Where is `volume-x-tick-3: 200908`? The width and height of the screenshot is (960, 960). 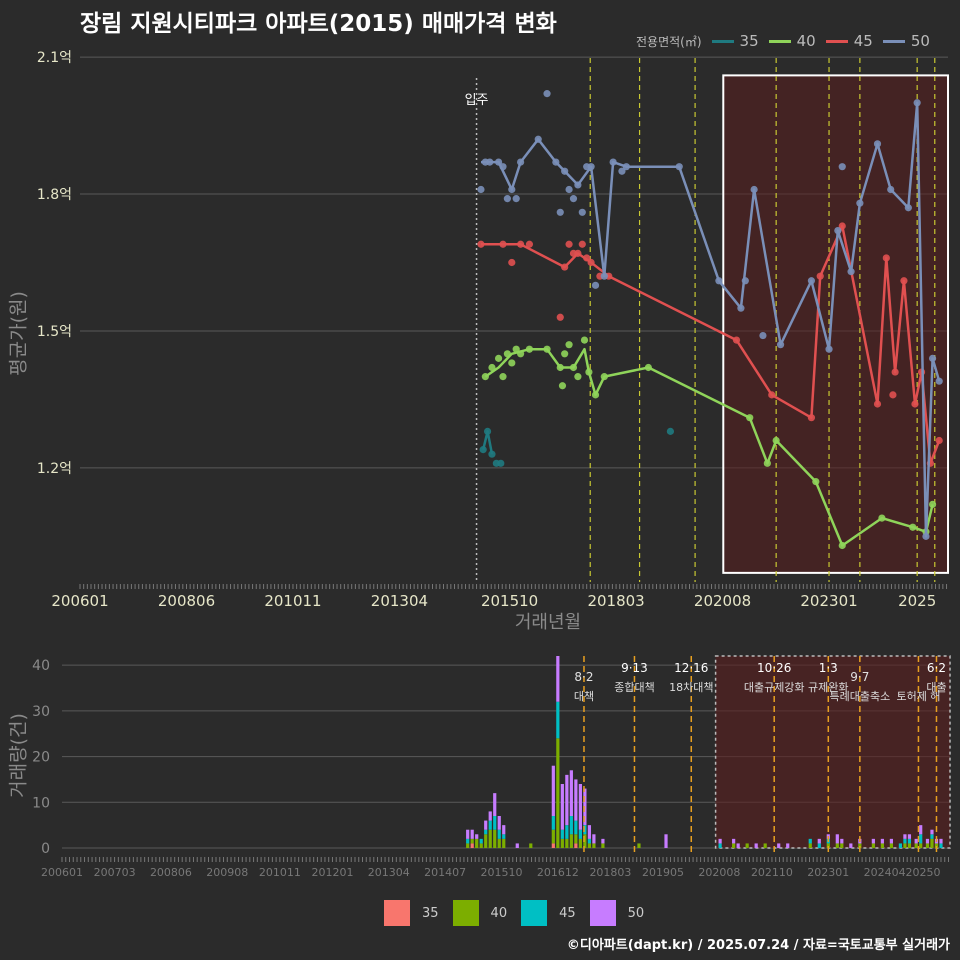
volume-x-tick-3: 200908 is located at coordinates (227, 872).